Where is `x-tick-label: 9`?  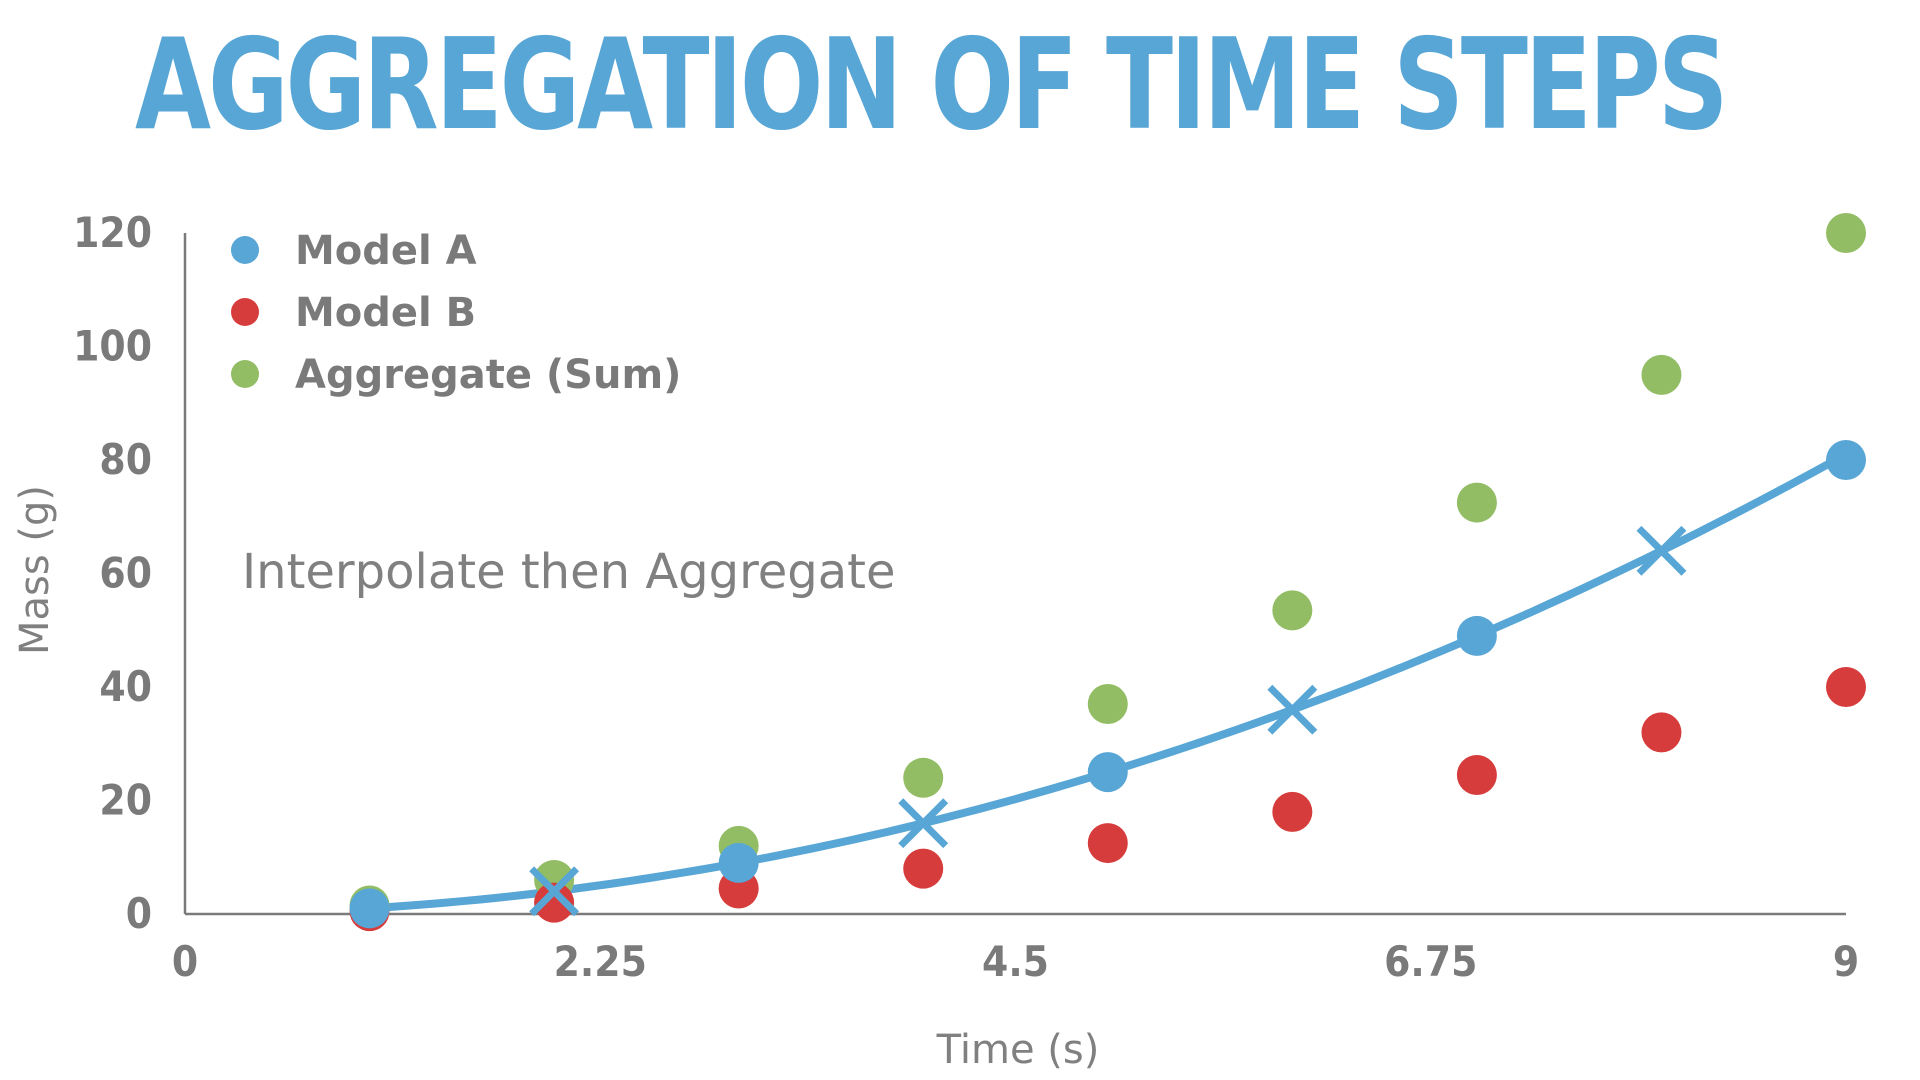 x-tick-label: 9 is located at coordinates (1846, 961).